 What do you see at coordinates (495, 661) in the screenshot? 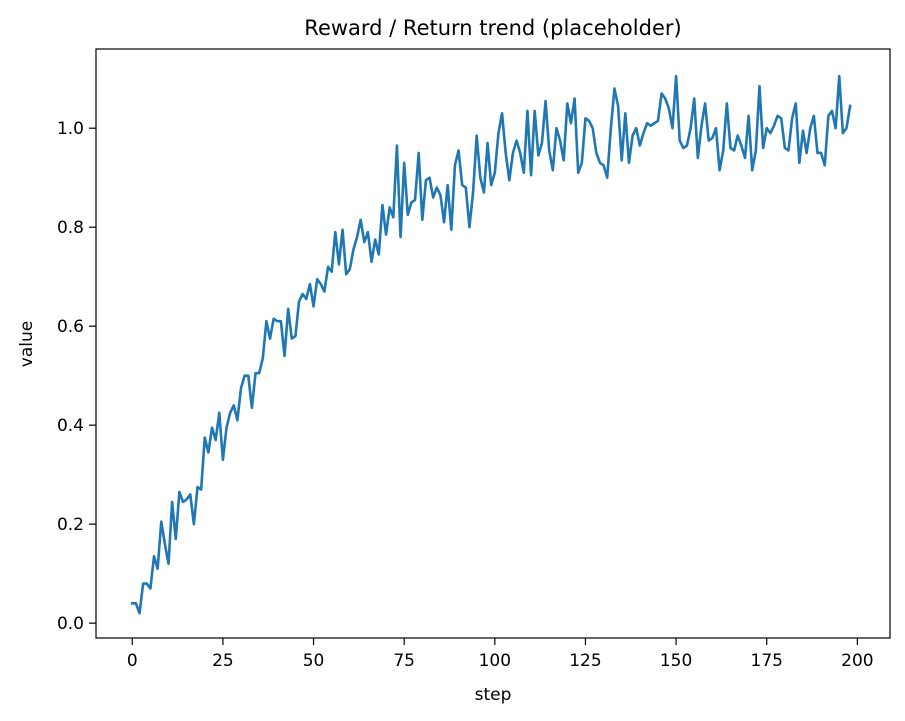
I see `x-tick-label: 100` at bounding box center [495, 661].